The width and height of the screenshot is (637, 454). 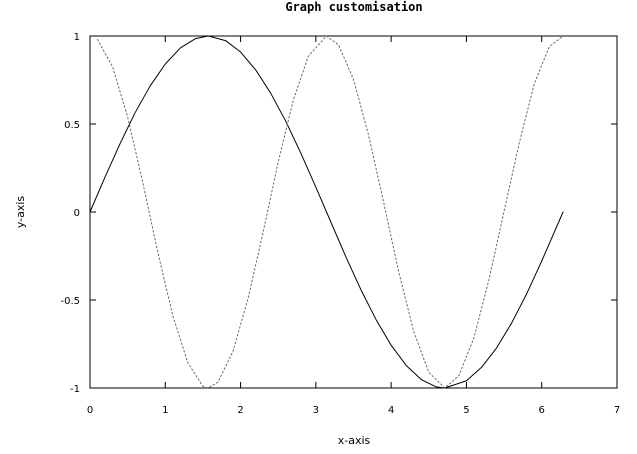 I want to click on x-tick-label: 4, so click(x=391, y=410).